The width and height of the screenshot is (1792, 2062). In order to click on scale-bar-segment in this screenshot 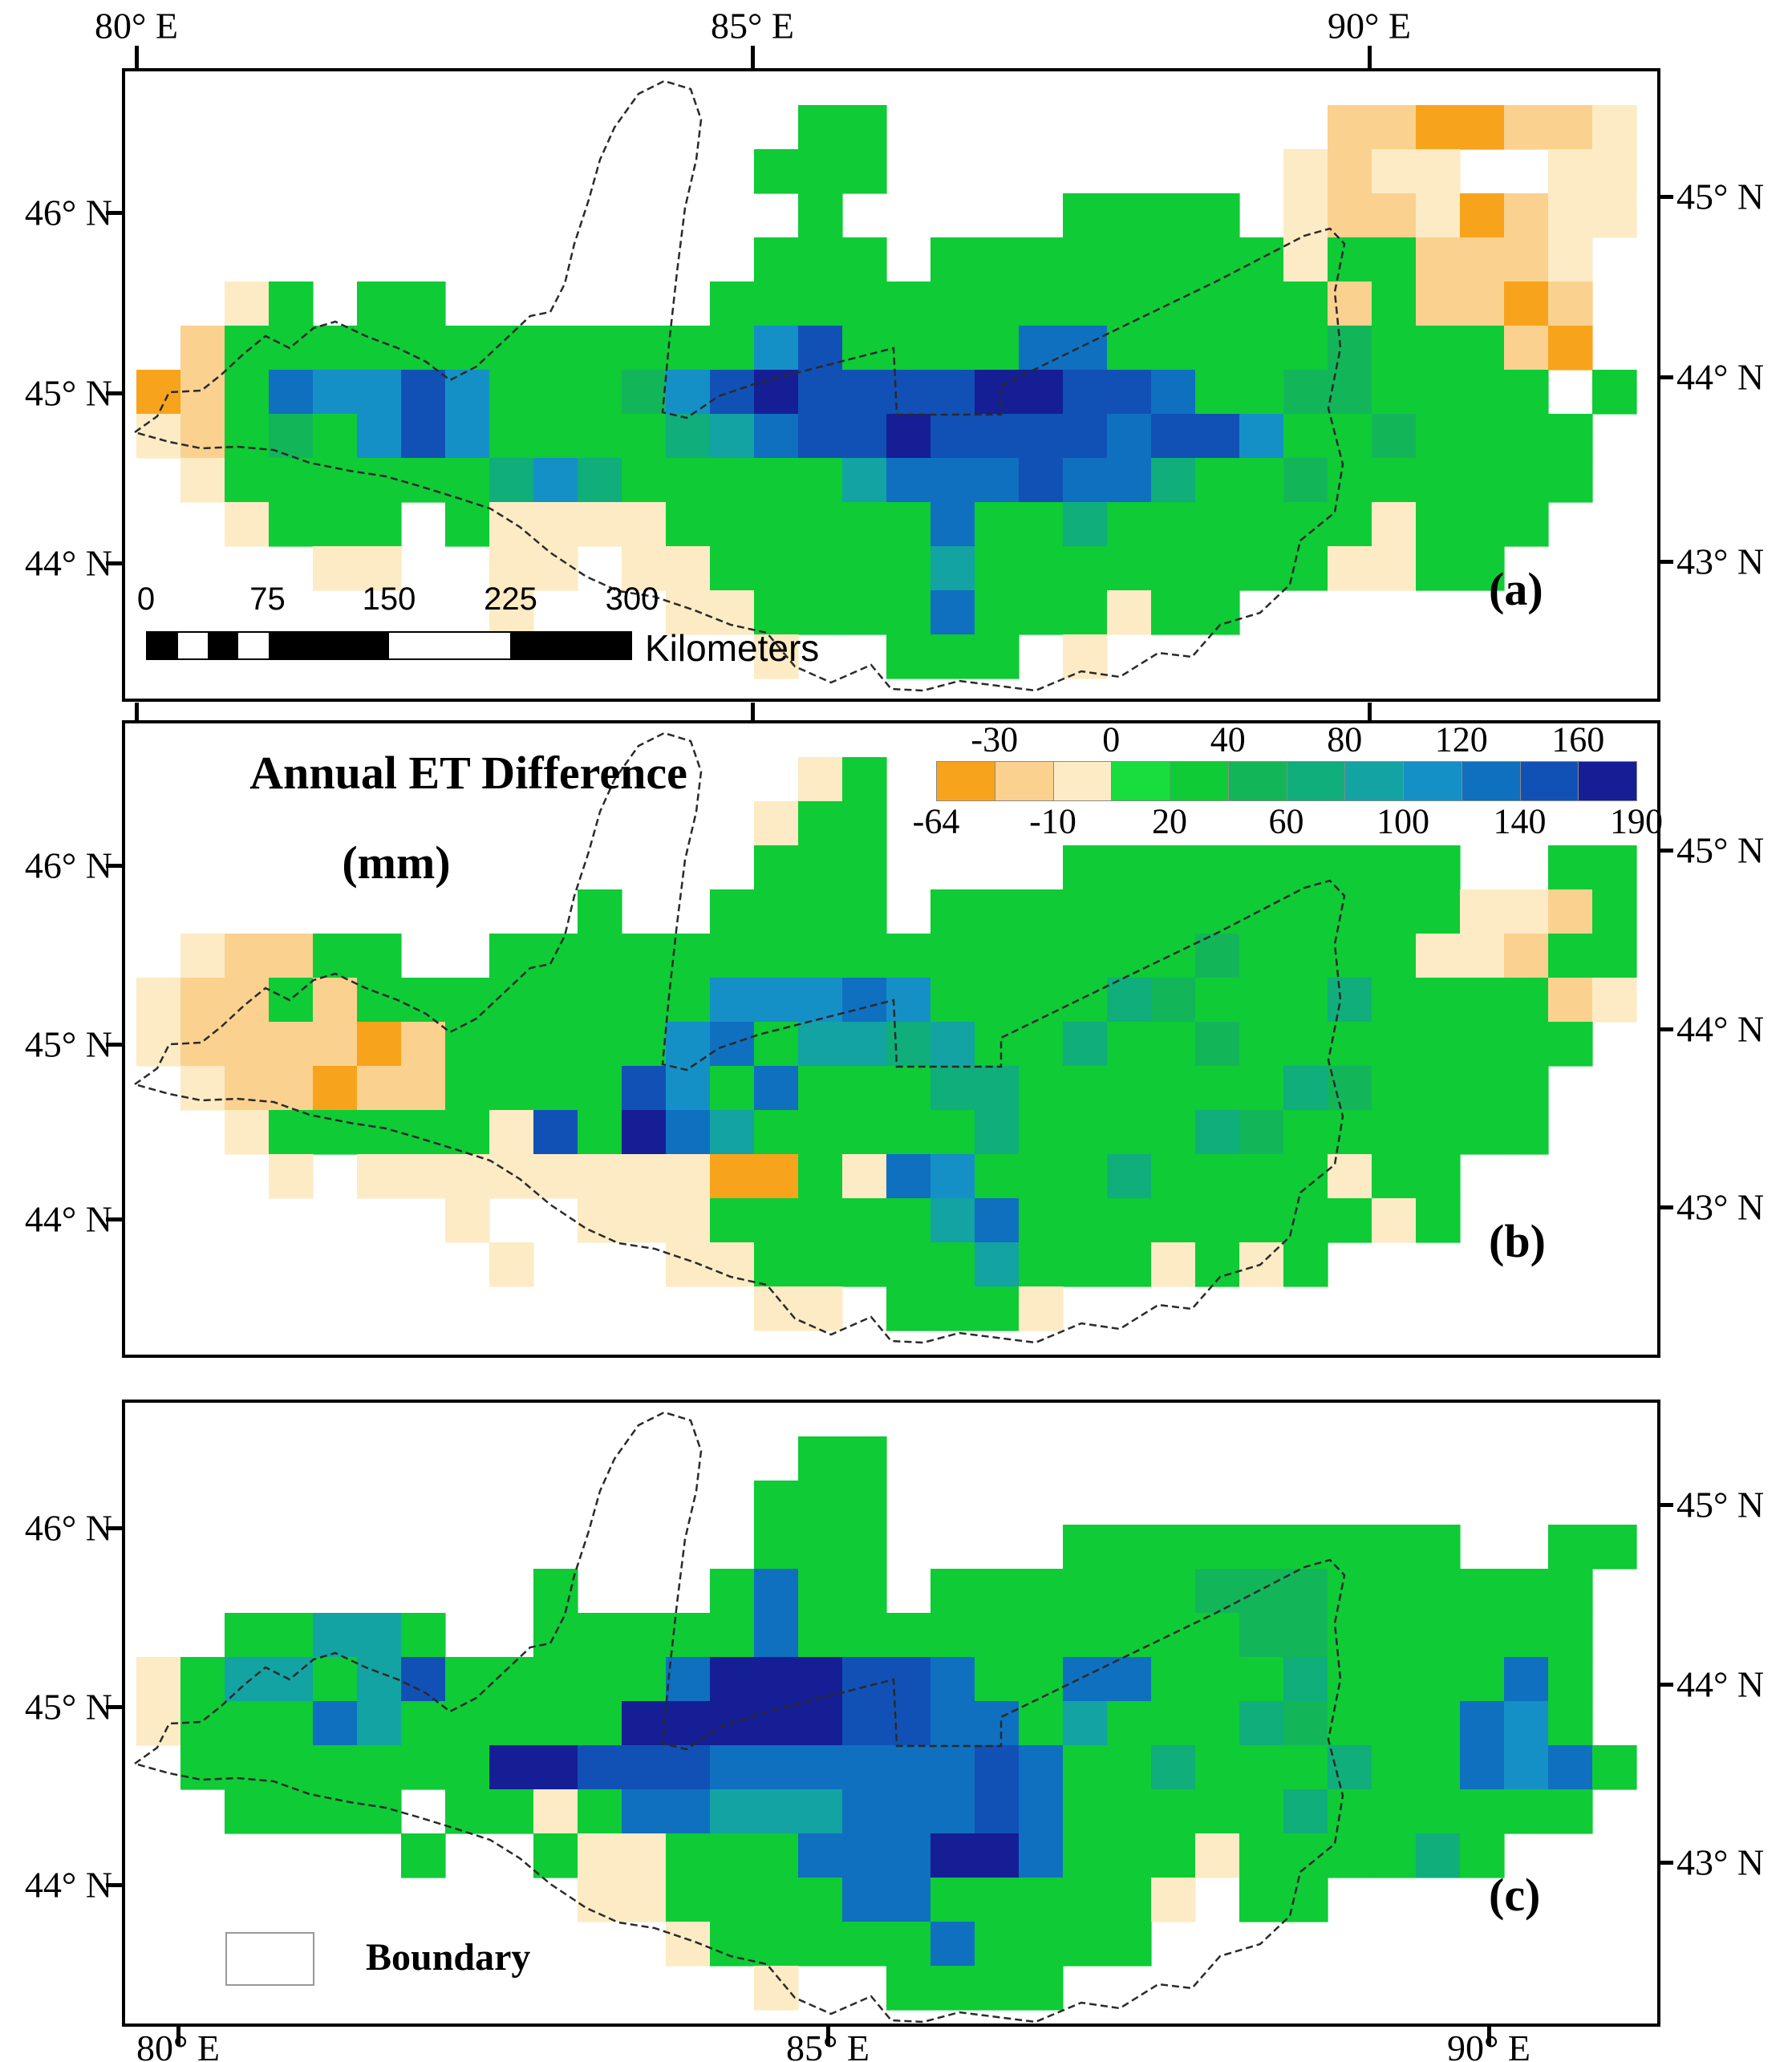, I will do `click(570, 645)`.